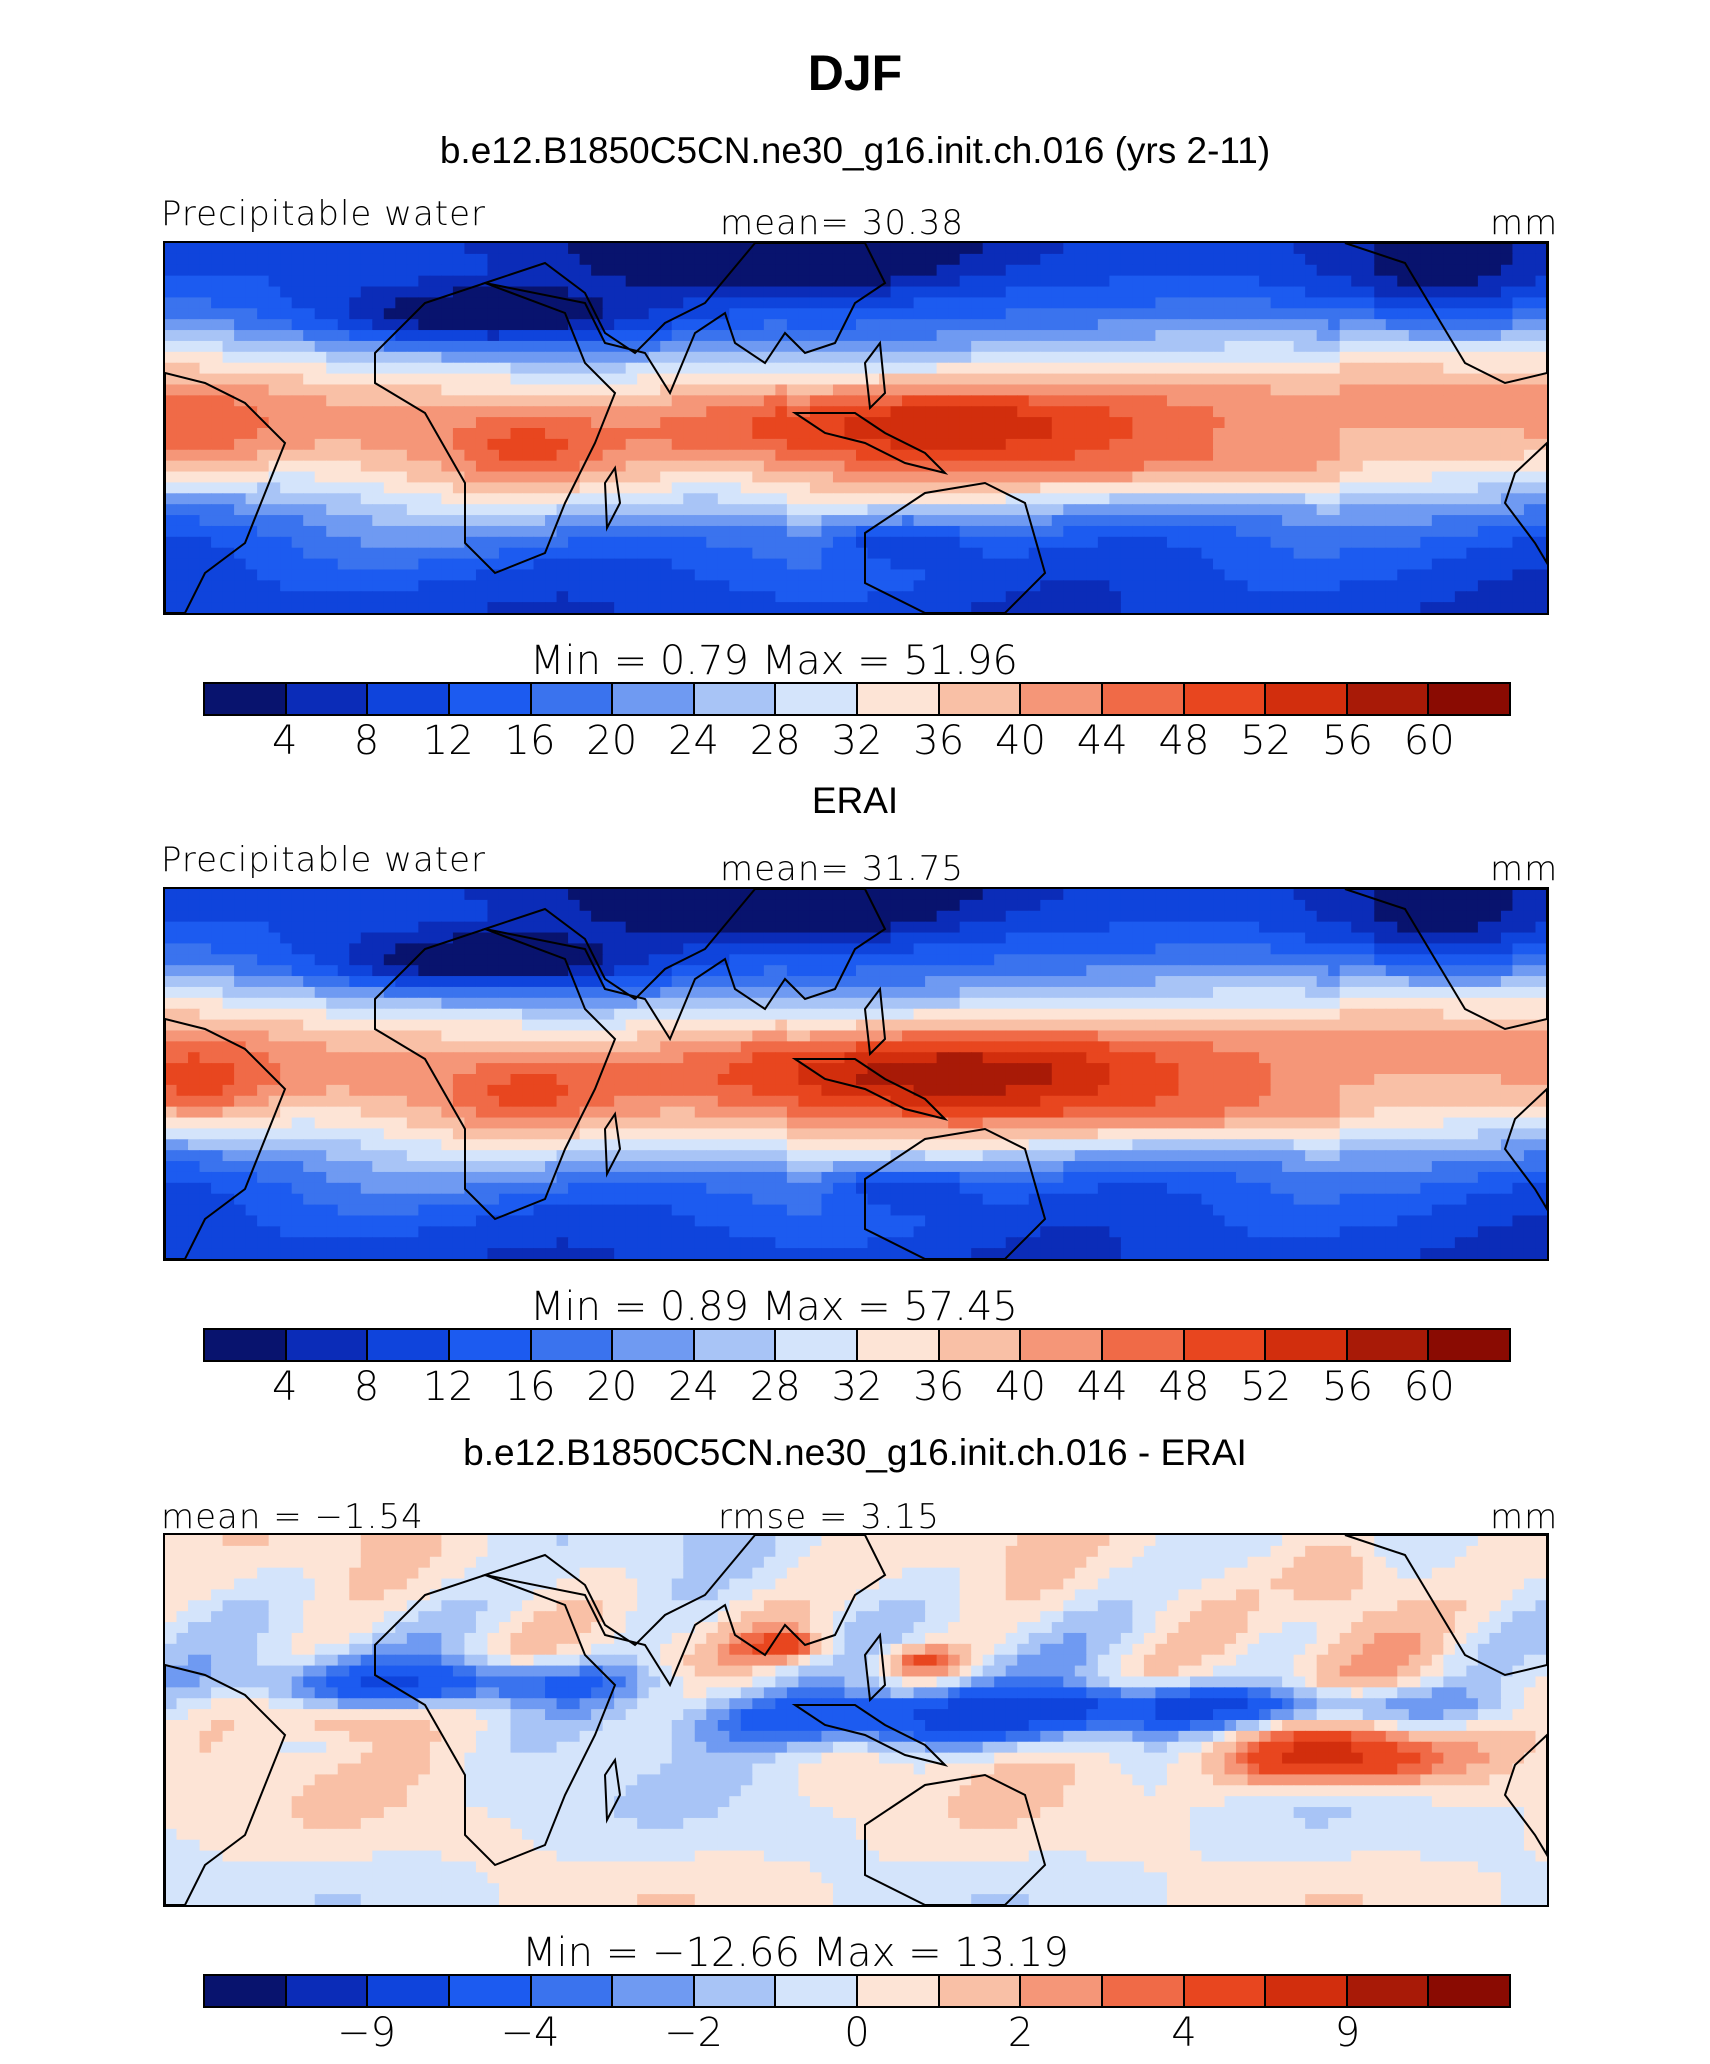 Image resolution: width=1710 pixels, height=2064 pixels. I want to click on panel-1-map, so click(856, 428).